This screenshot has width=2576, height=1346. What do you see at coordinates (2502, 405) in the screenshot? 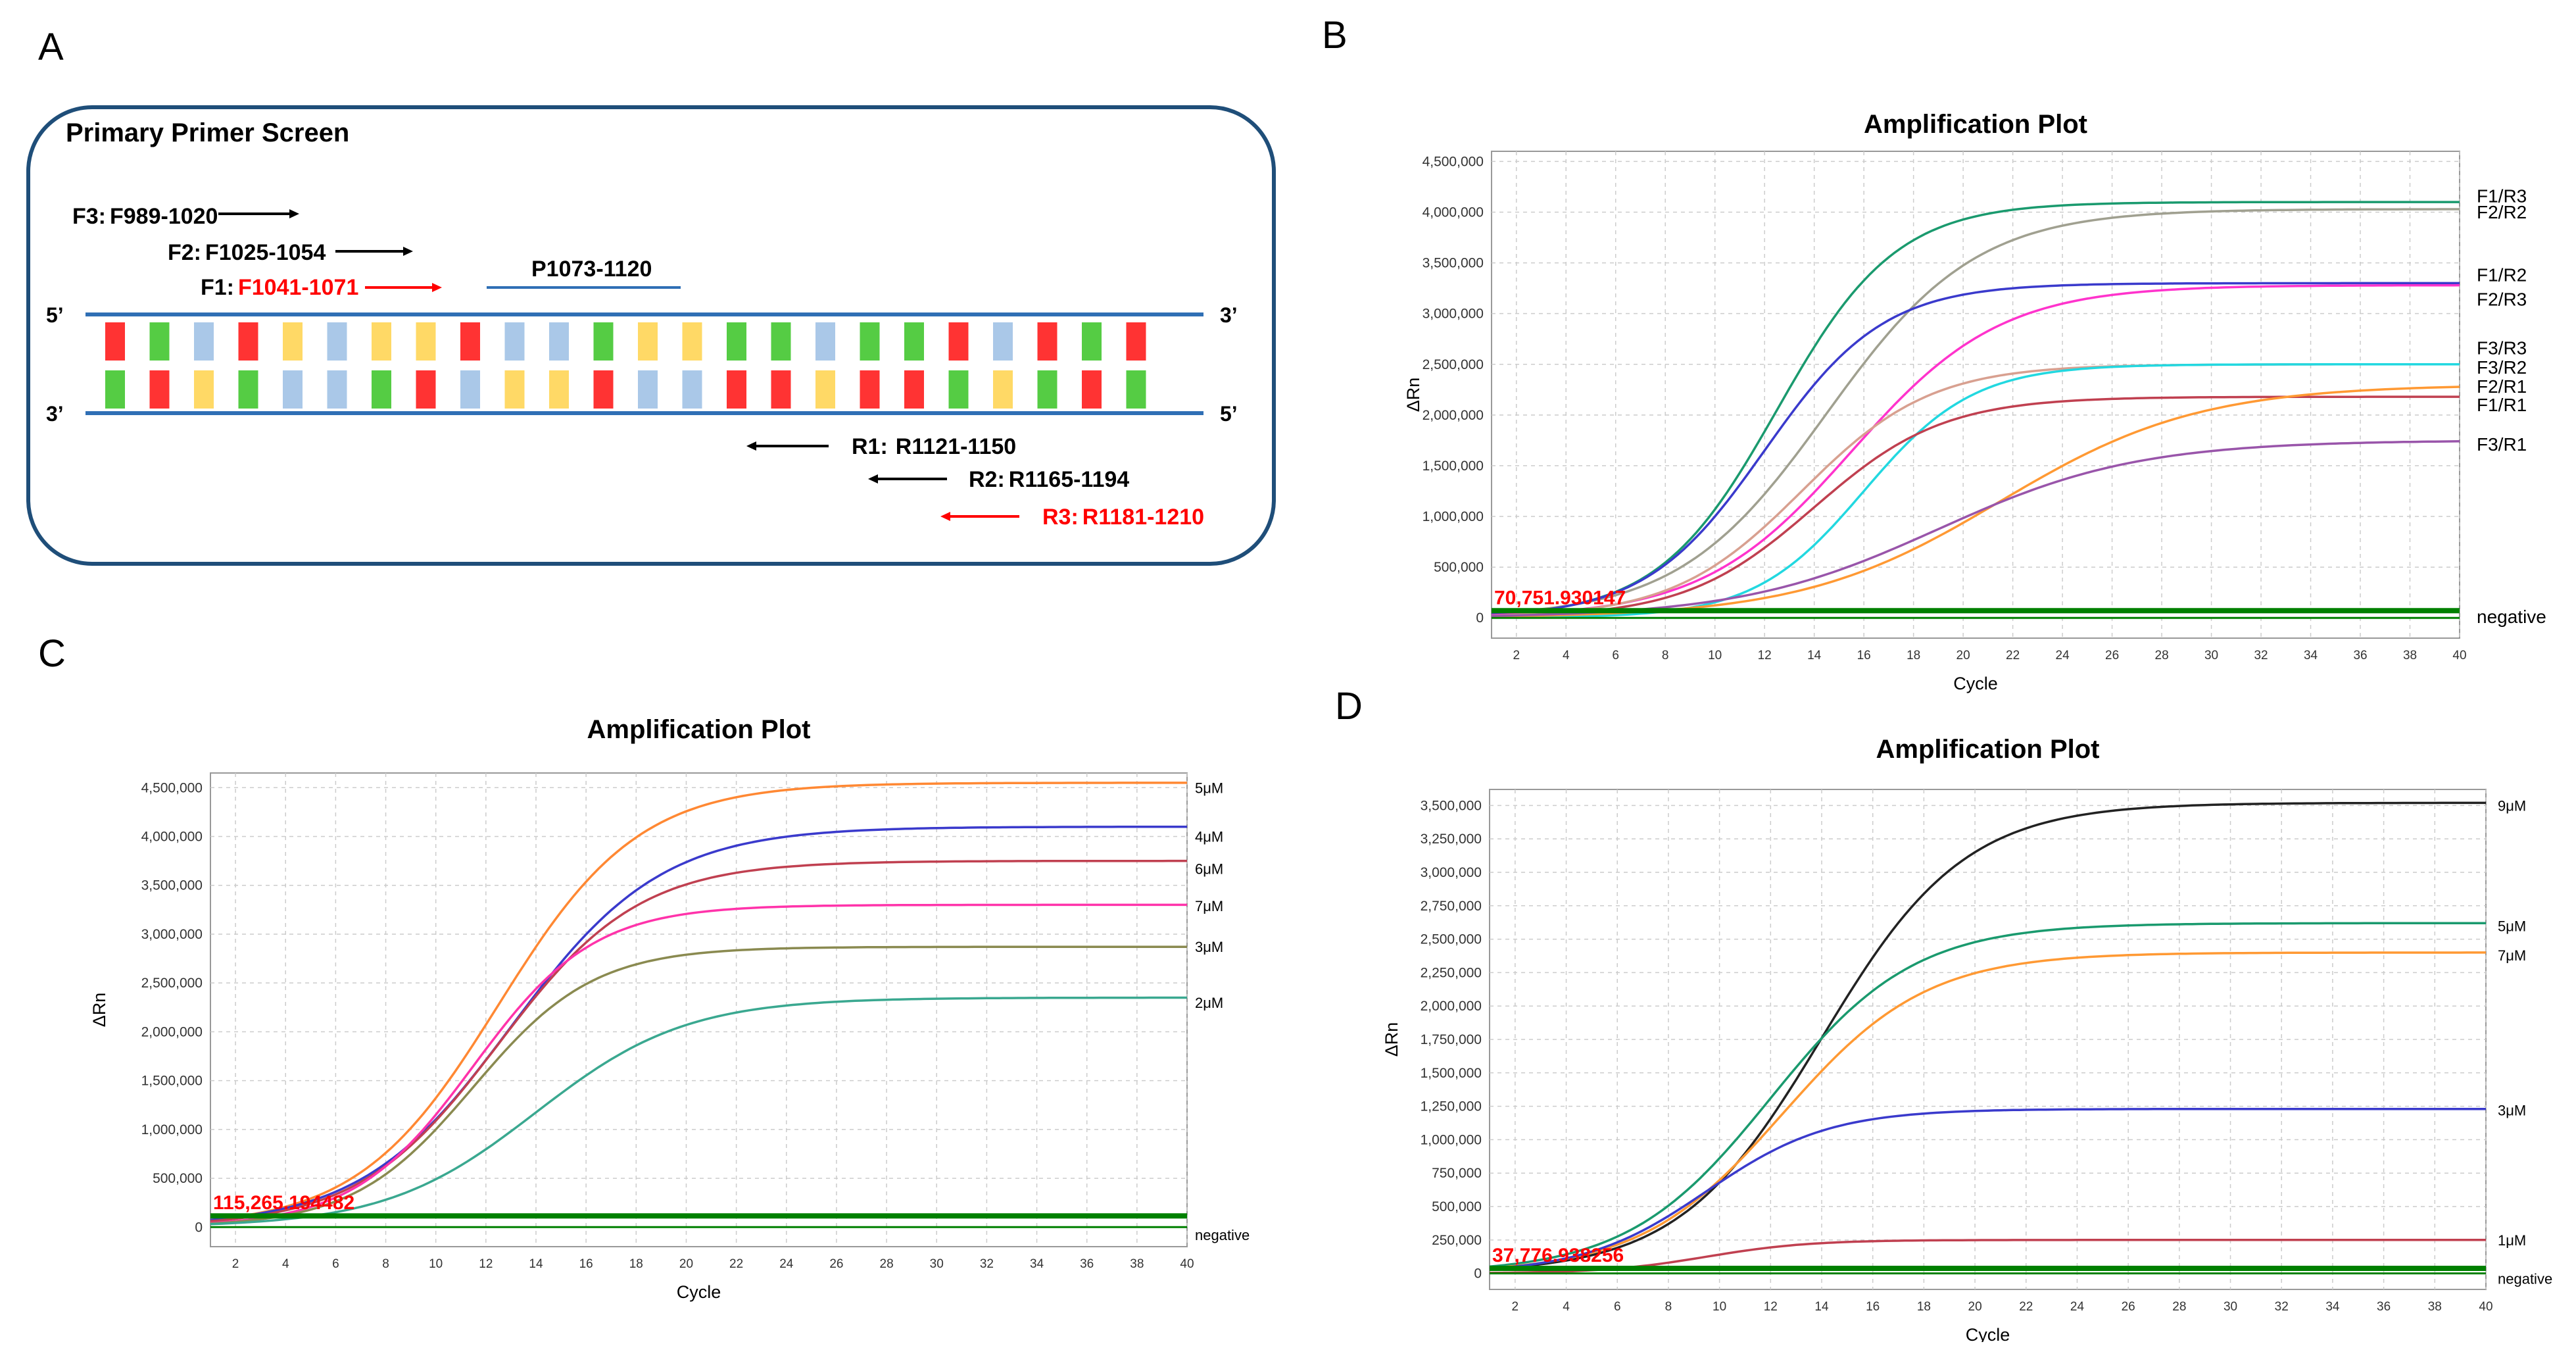
I see `series-label: F1/R1` at bounding box center [2502, 405].